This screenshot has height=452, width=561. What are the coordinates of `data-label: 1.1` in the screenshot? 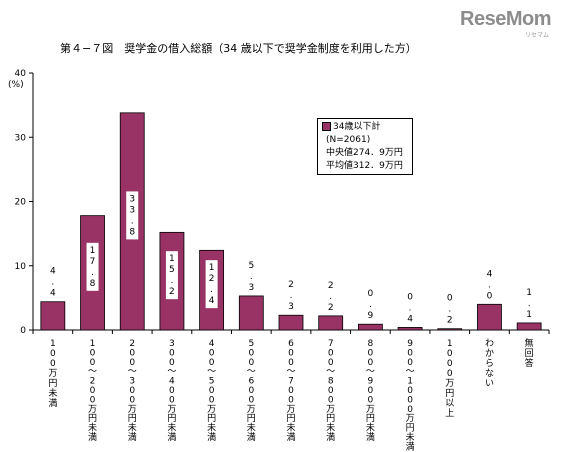 It's located at (529, 304).